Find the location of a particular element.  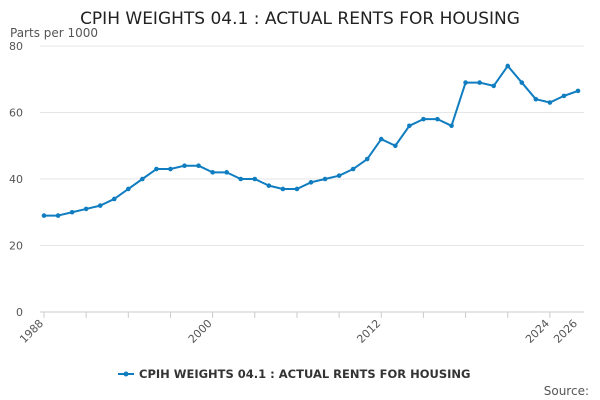

y-tick-label: 0 is located at coordinates (19, 312).